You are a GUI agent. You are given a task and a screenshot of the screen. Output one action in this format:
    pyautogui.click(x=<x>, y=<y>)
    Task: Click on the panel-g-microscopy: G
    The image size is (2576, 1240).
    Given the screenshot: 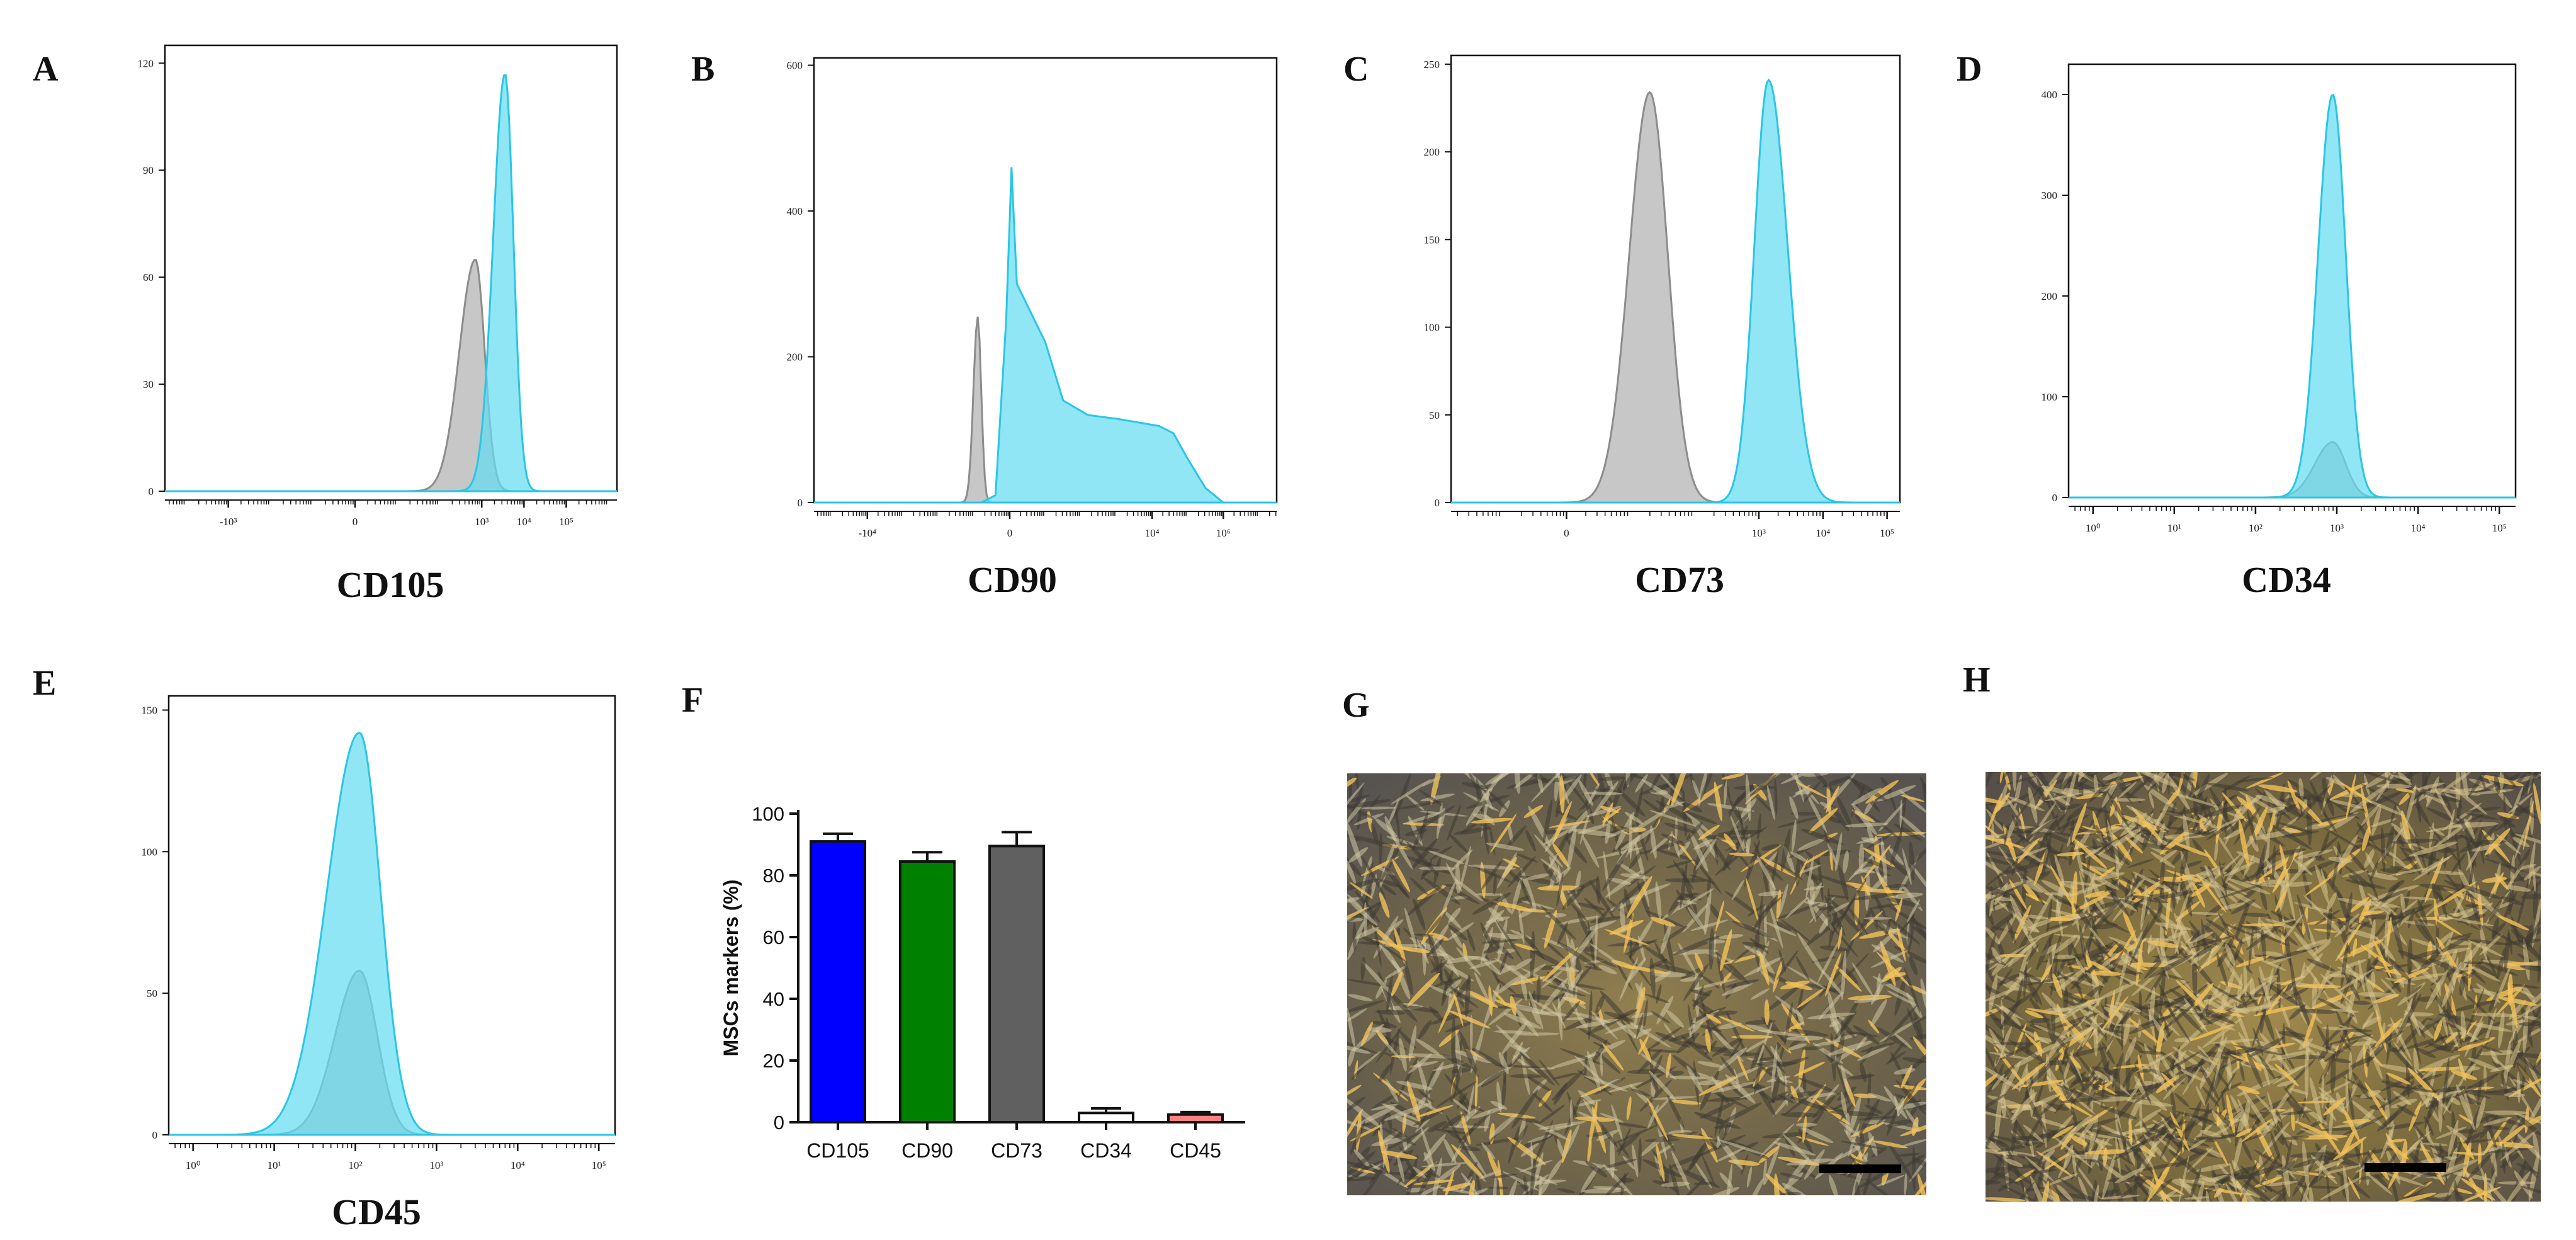 What is the action you would take?
    pyautogui.click(x=1634, y=941)
    